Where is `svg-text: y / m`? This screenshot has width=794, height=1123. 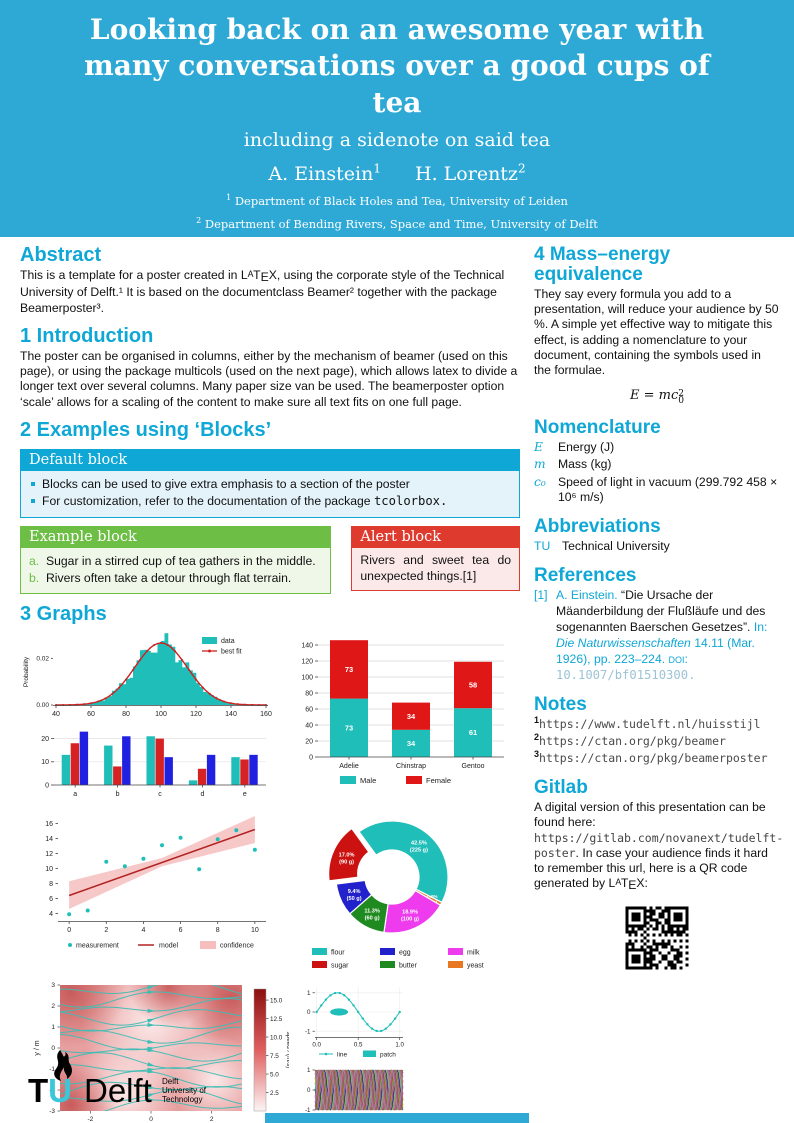 svg-text: y / m is located at coordinates (37, 1048).